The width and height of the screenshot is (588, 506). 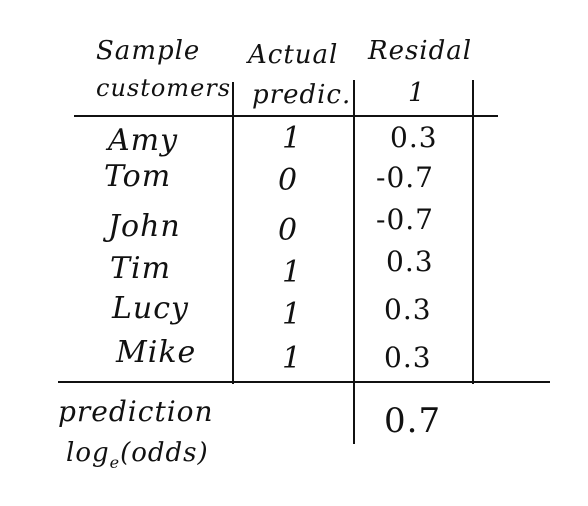 What do you see at coordinates (143, 140) in the screenshot?
I see `row-name: Amy` at bounding box center [143, 140].